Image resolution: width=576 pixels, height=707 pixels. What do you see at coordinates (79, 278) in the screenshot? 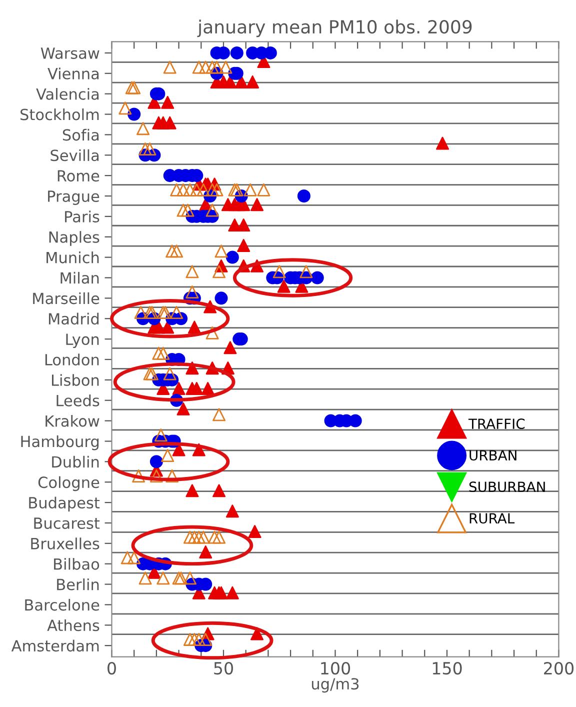
I see `y-tick-label: Milan` at bounding box center [79, 278].